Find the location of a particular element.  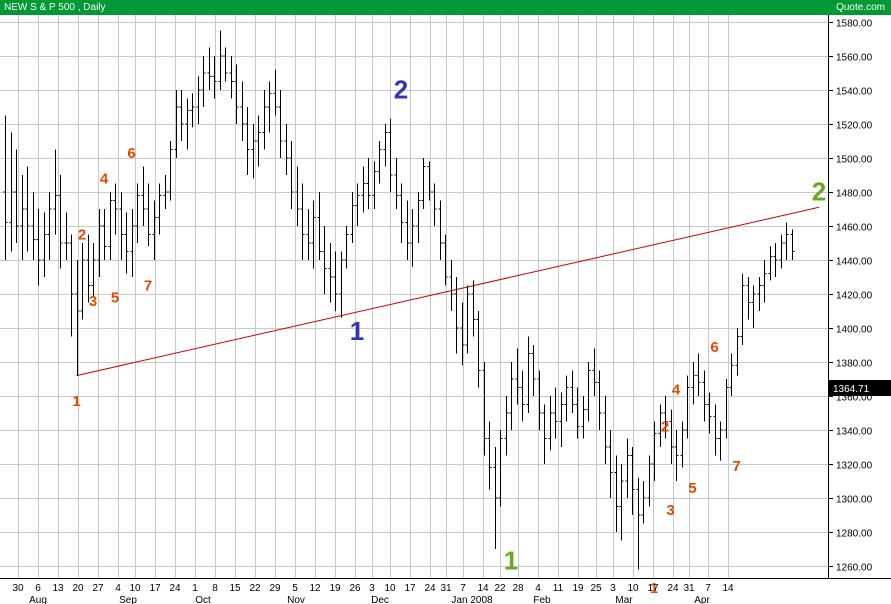

y-tick-label: 1580.00 is located at coordinates (854, 24).